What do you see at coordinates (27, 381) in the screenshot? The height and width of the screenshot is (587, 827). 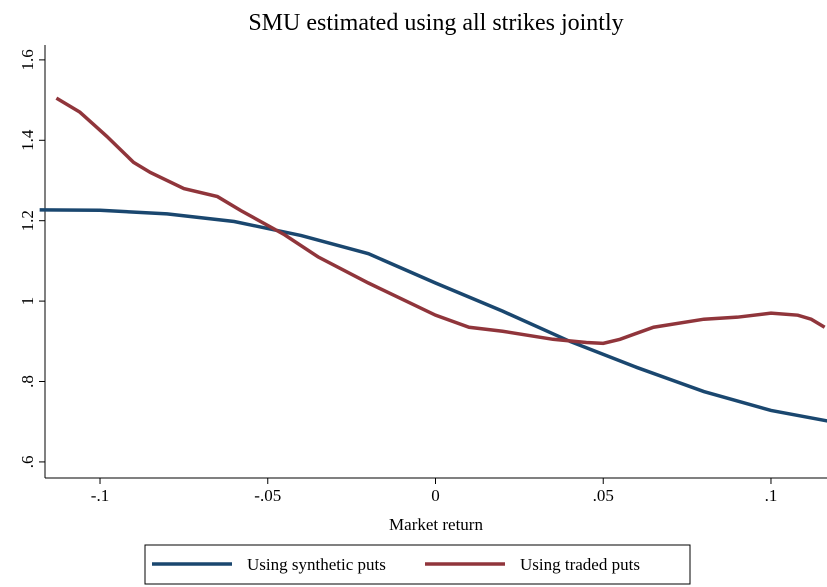 I see `y-tick-label: .8` at bounding box center [27, 381].